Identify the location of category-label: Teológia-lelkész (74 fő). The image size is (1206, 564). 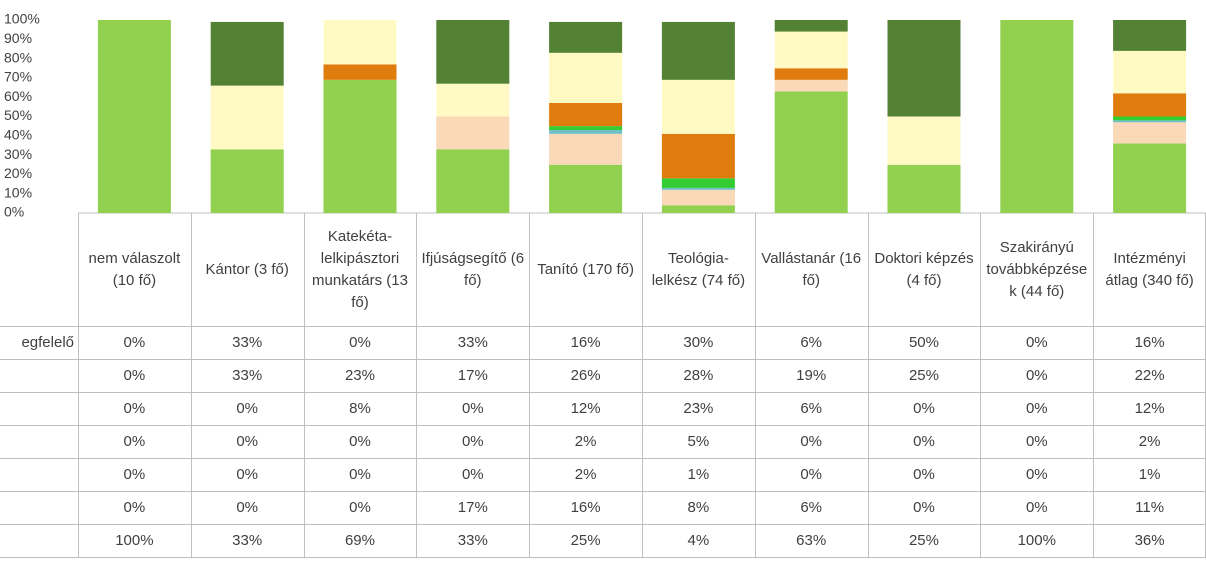
(698, 269).